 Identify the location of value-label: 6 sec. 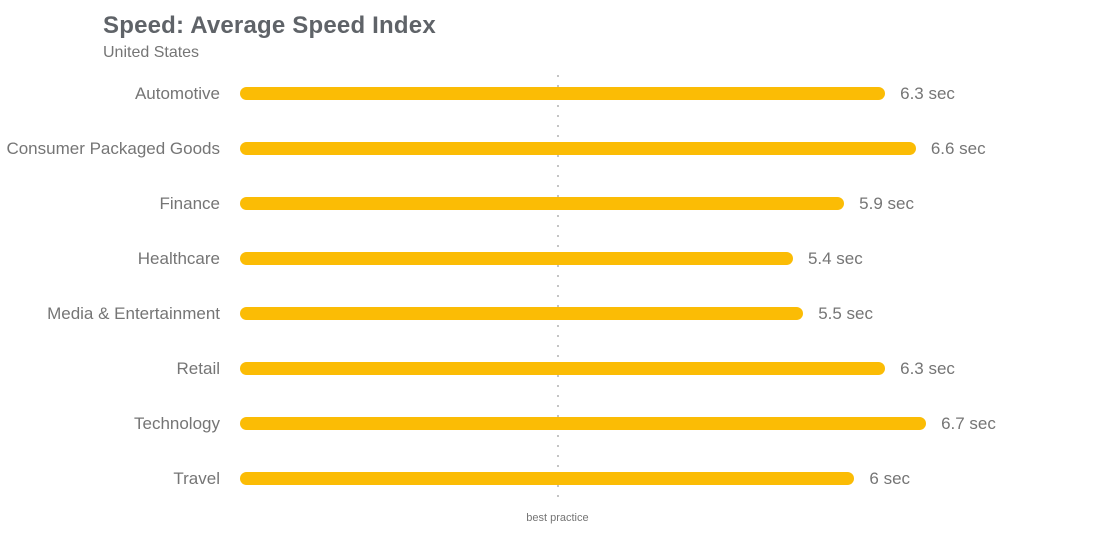
(890, 478).